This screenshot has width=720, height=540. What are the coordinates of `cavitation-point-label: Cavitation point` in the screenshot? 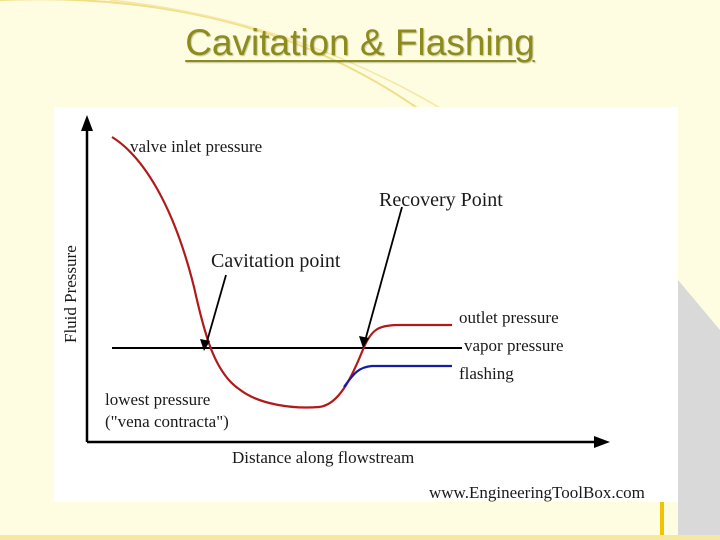 It's located at (276, 261).